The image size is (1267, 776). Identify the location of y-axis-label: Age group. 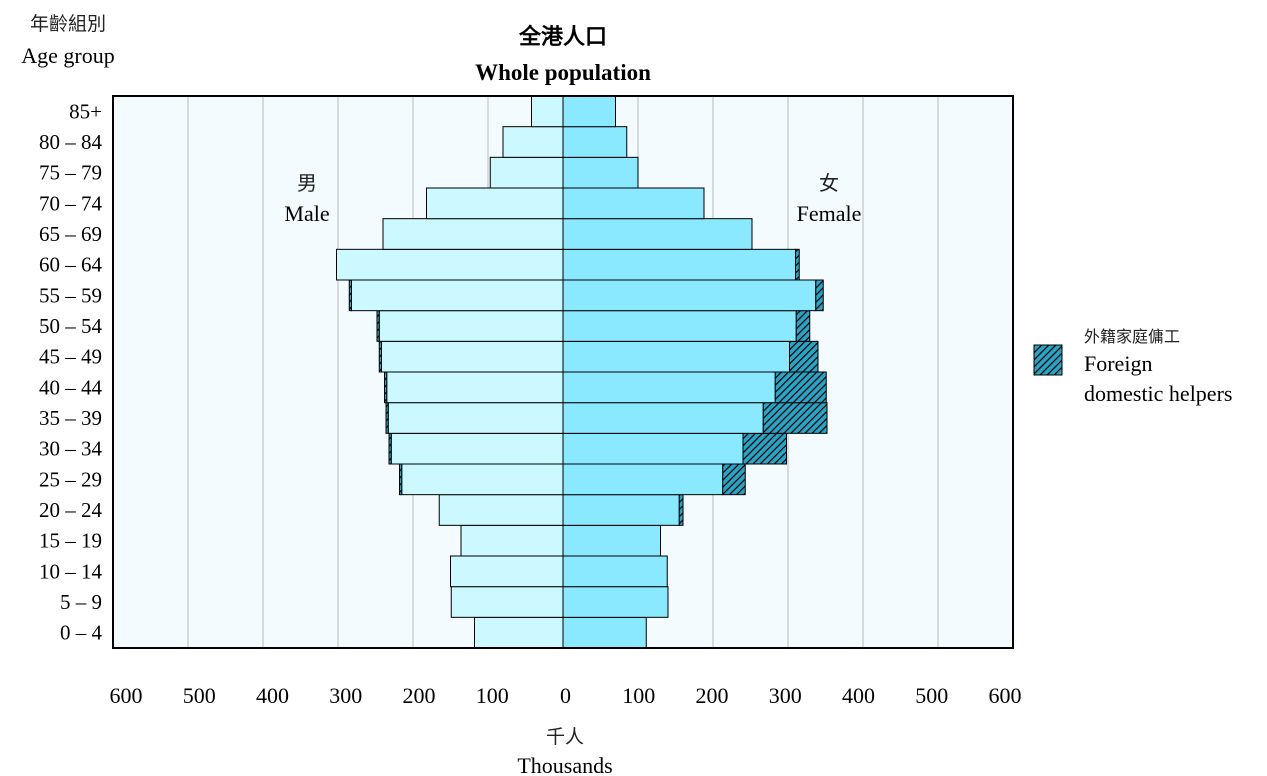
(67, 55).